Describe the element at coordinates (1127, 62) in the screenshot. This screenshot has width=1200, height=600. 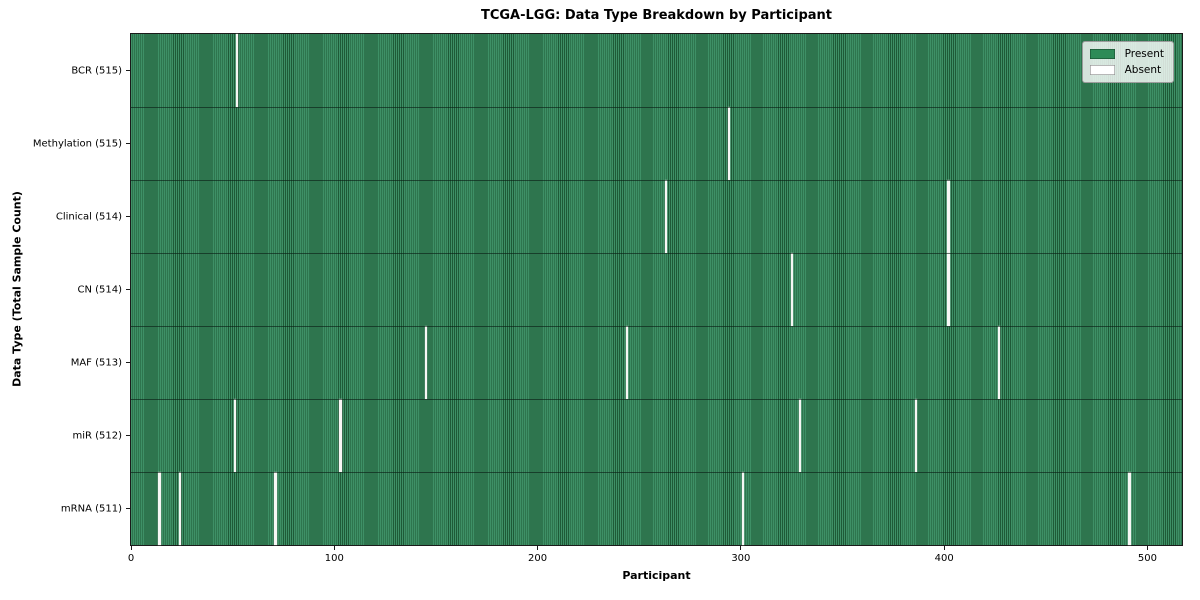
I see `legend: Present Absent` at that location.